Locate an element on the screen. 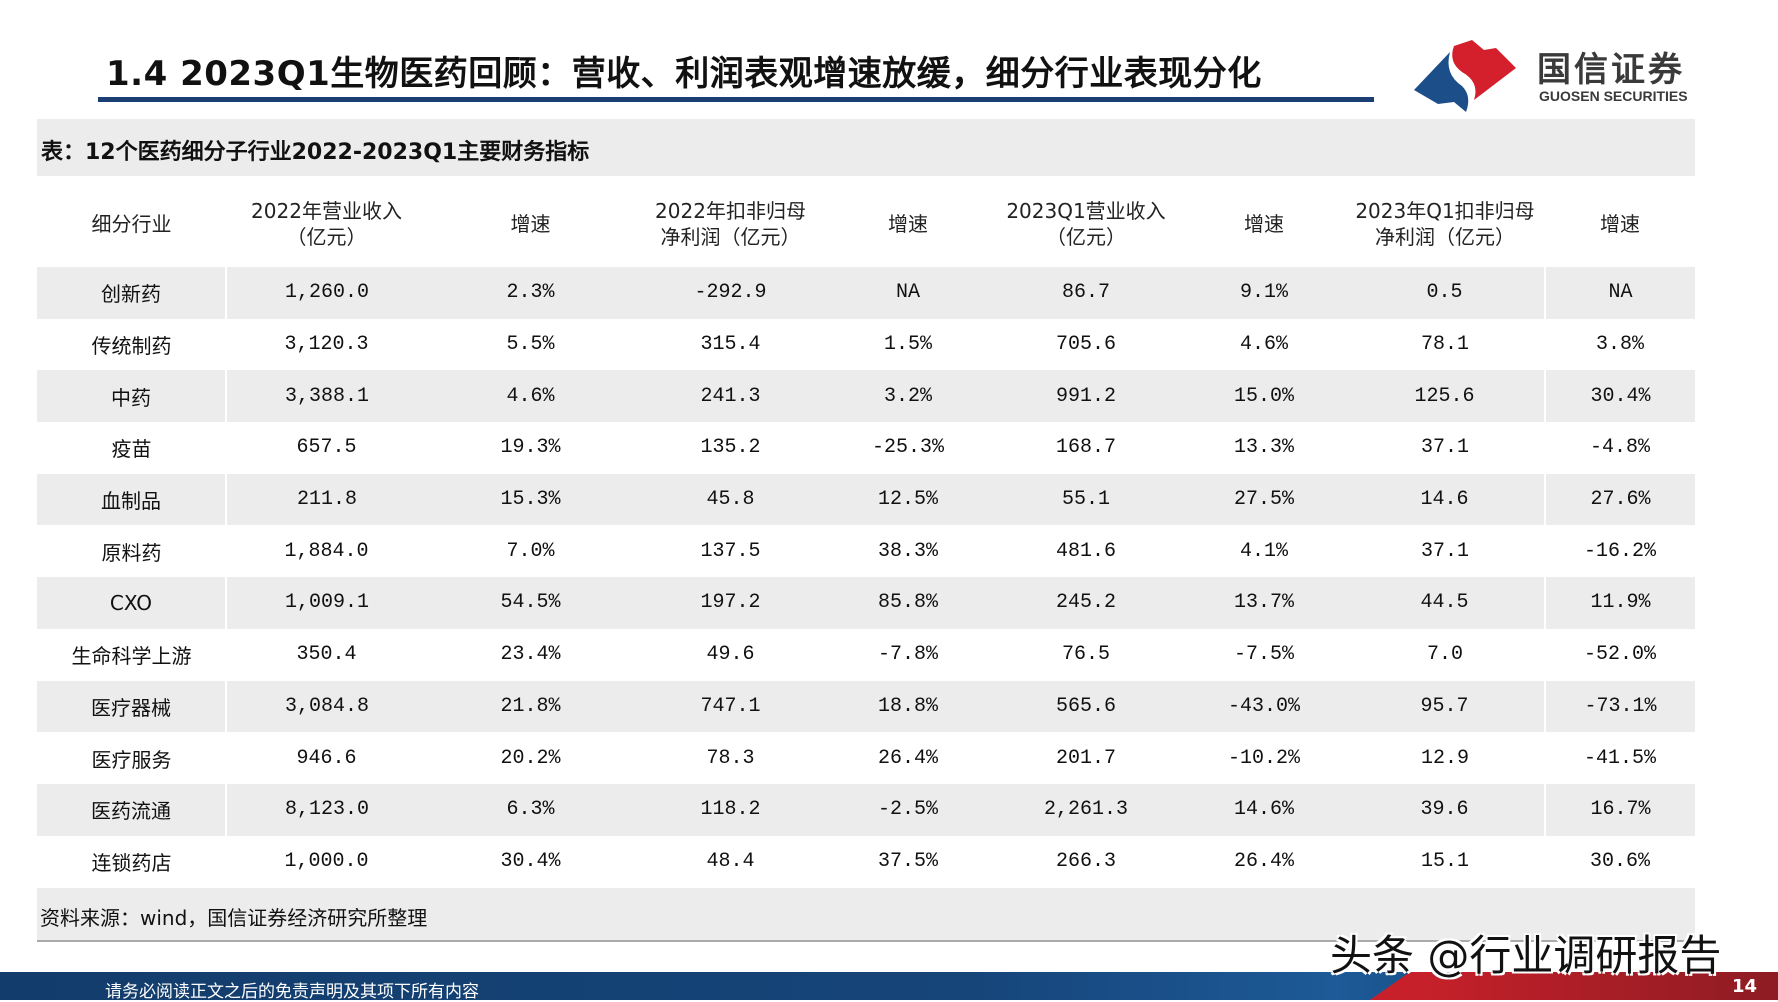 The height and width of the screenshot is (1002, 1778). value-cell: 118.2 is located at coordinates (730, 809).